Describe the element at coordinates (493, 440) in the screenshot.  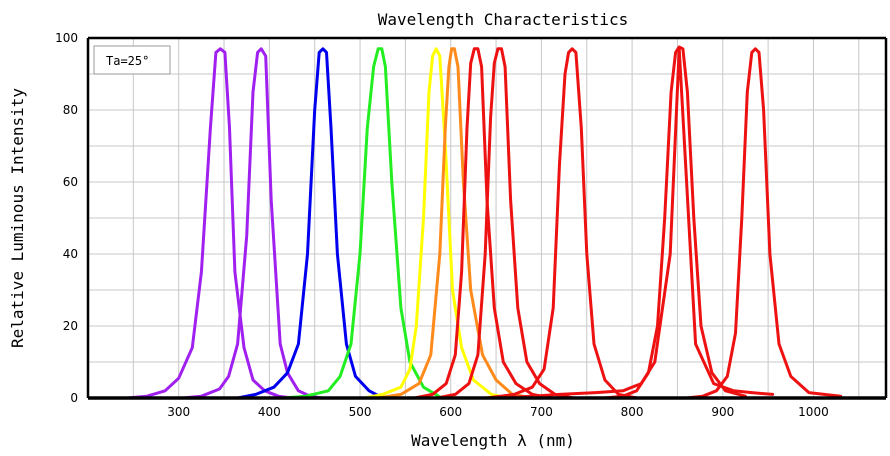
I see `x-axis-label: Wavelength λ (nm)` at that location.